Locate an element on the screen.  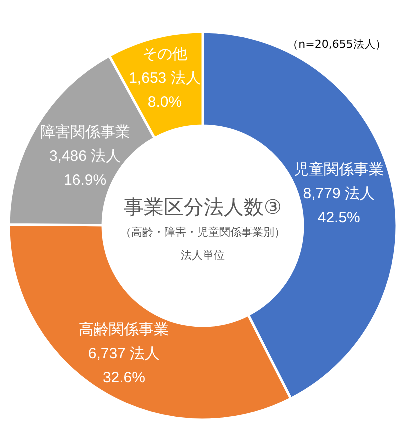
text: 3,486 法人 16.9% is located at coordinates (85, 168).